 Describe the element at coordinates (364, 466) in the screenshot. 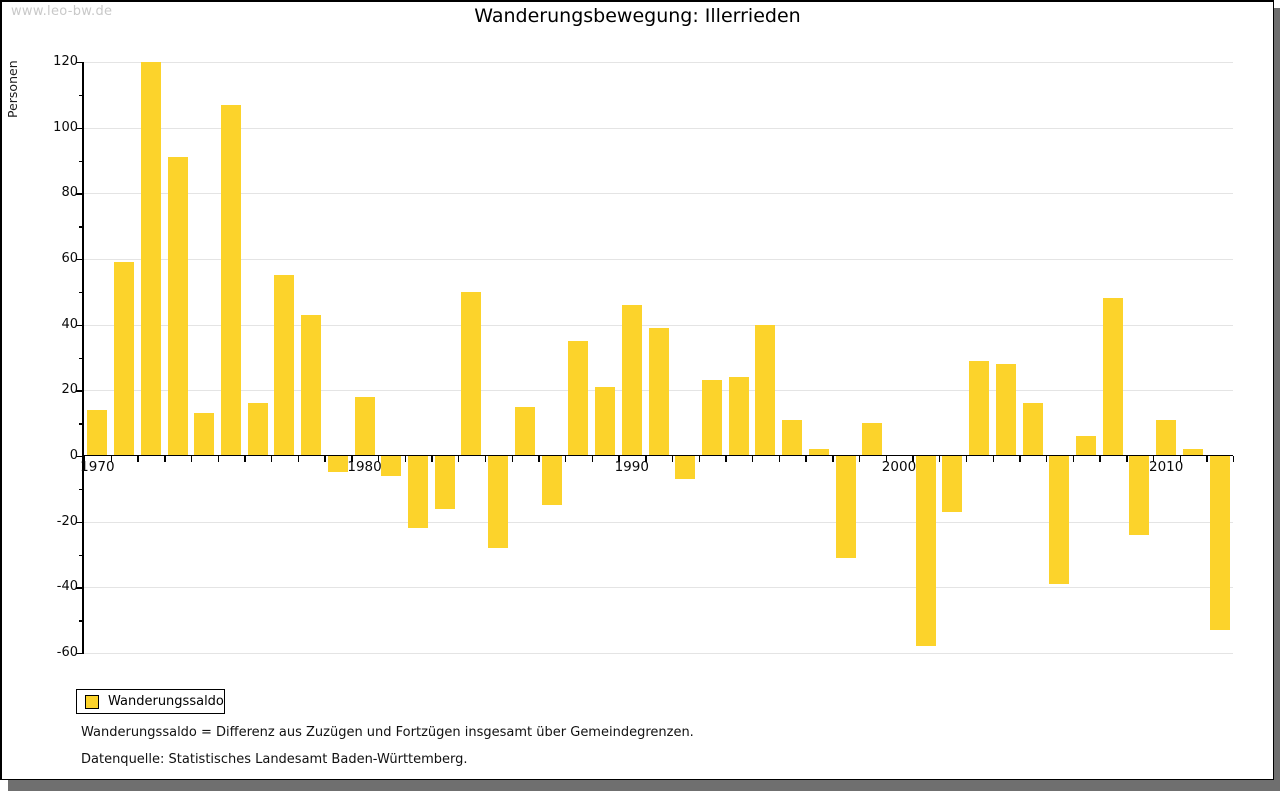

I see `x-tick-label: 1980` at that location.